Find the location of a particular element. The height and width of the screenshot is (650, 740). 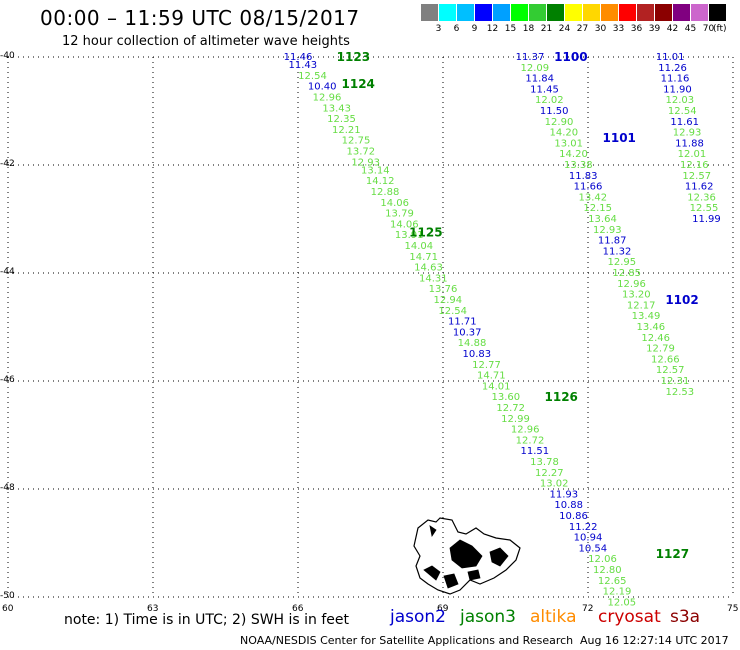

satellite-s3a: s3a is located at coordinates (685, 617).